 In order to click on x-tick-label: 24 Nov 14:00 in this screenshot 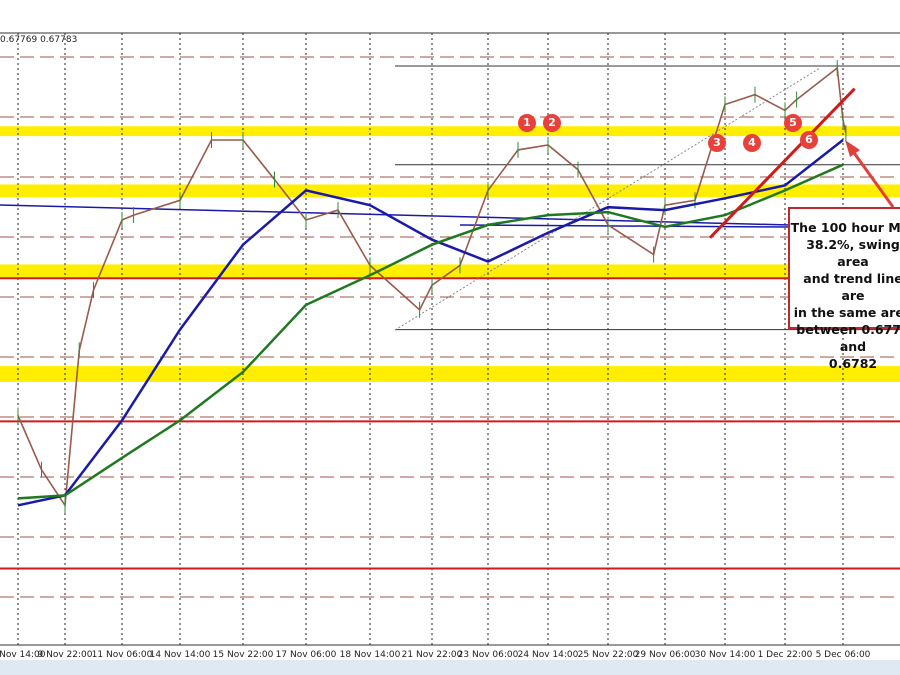, I will do `click(548, 655)`.